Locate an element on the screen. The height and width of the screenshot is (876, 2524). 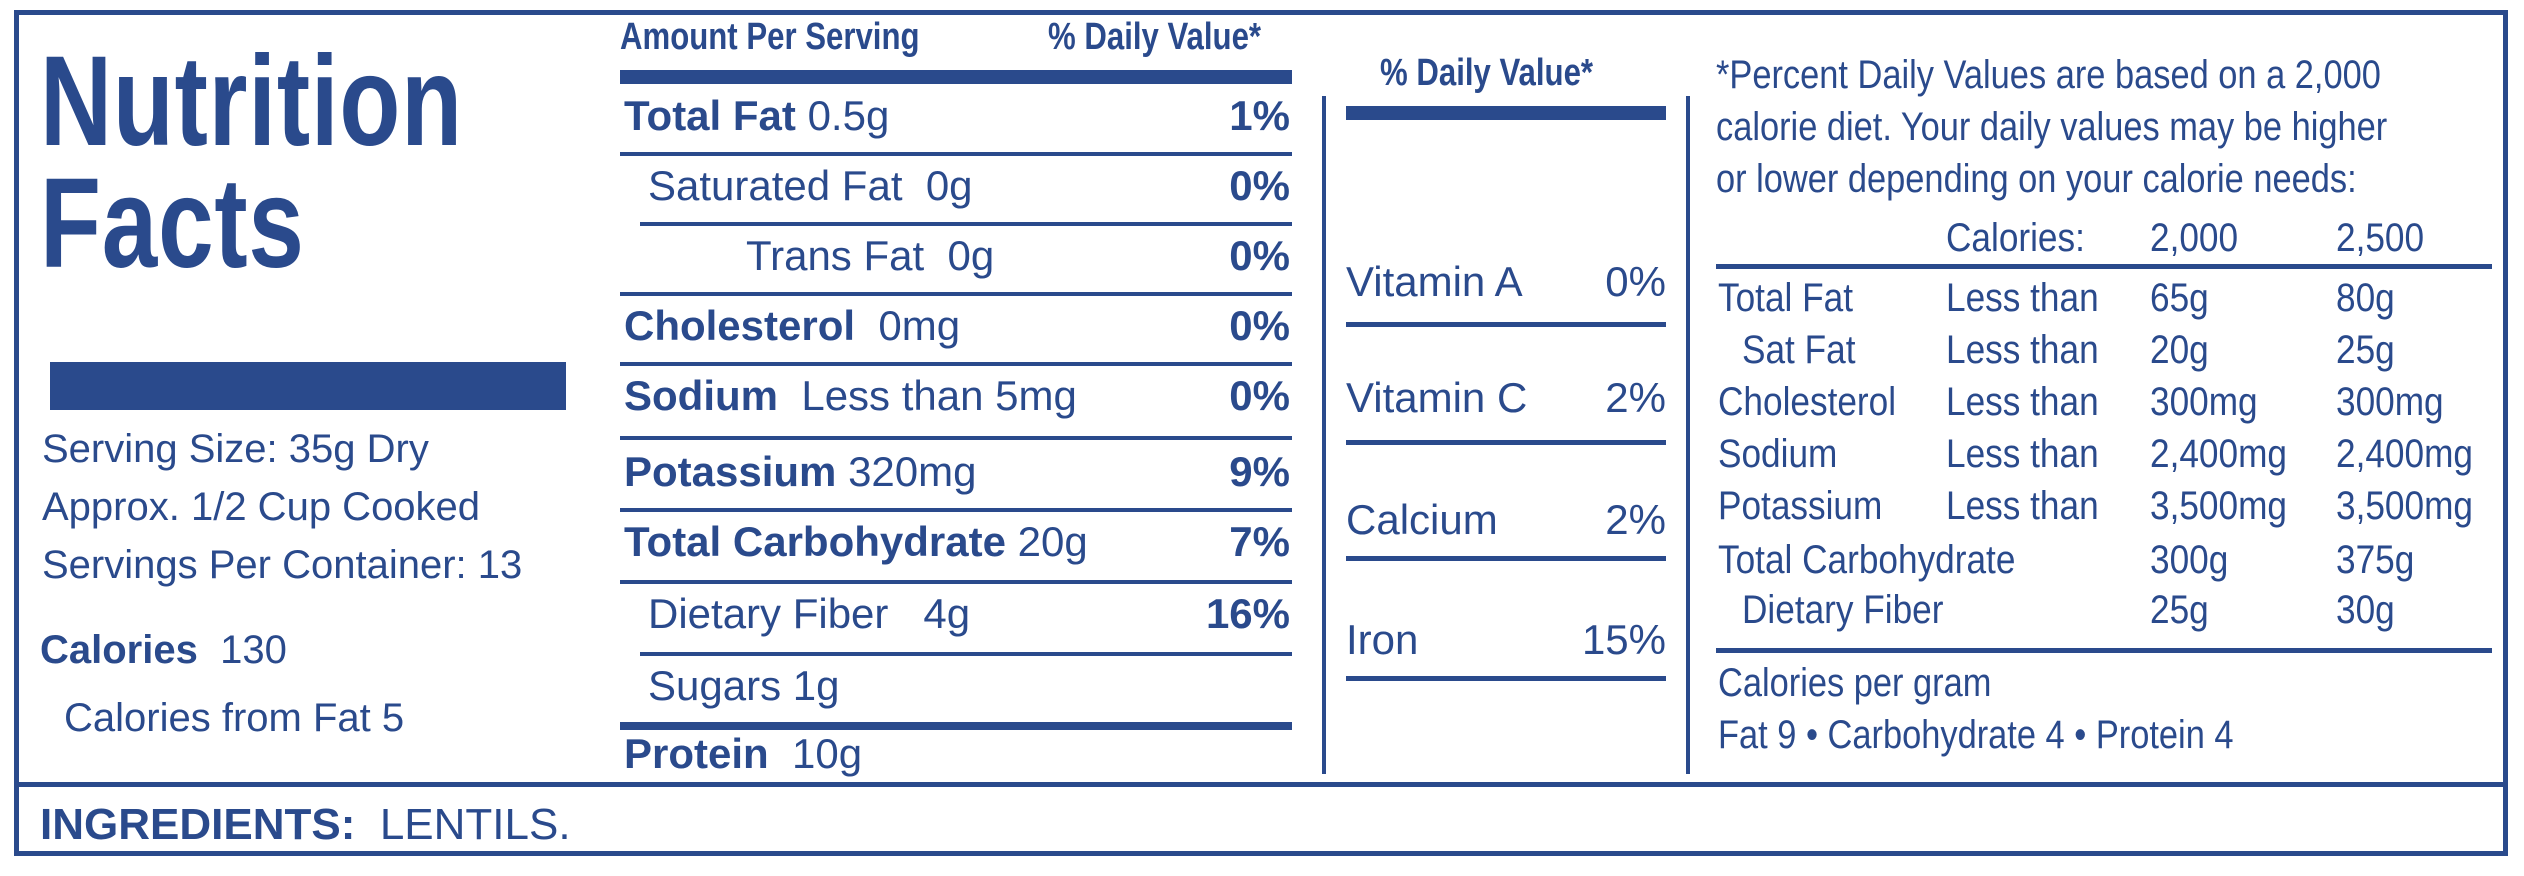
vitamin-name: Calcium is located at coordinates (1422, 519).